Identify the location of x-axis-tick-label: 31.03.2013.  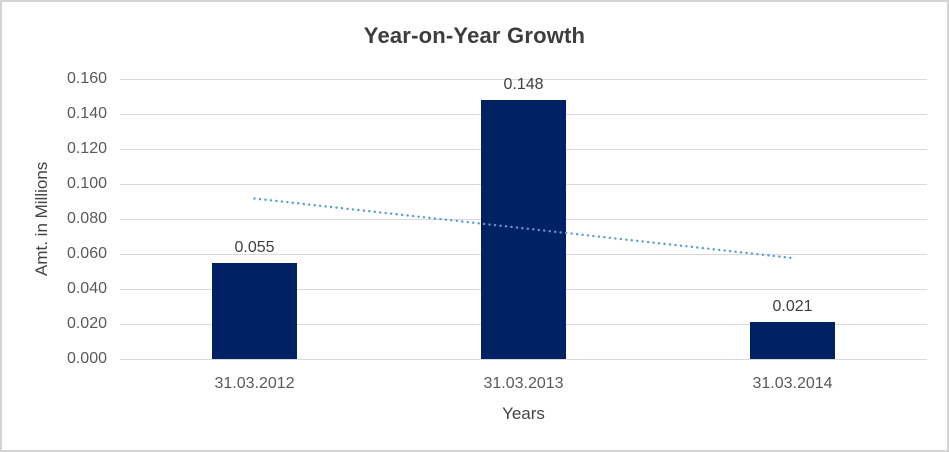
(523, 383).